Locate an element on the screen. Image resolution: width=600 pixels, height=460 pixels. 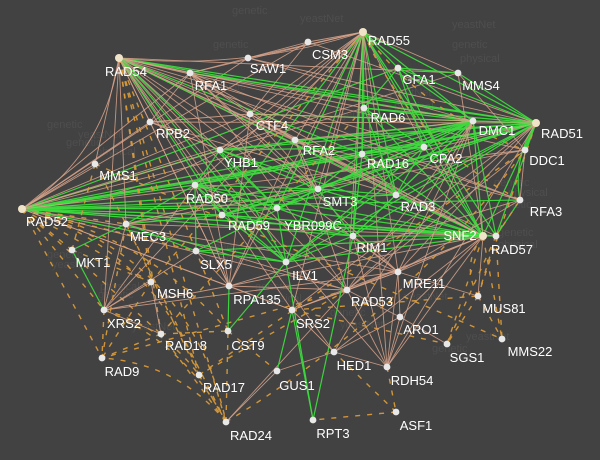
graph-node-dmc1 is located at coordinates (473, 121).